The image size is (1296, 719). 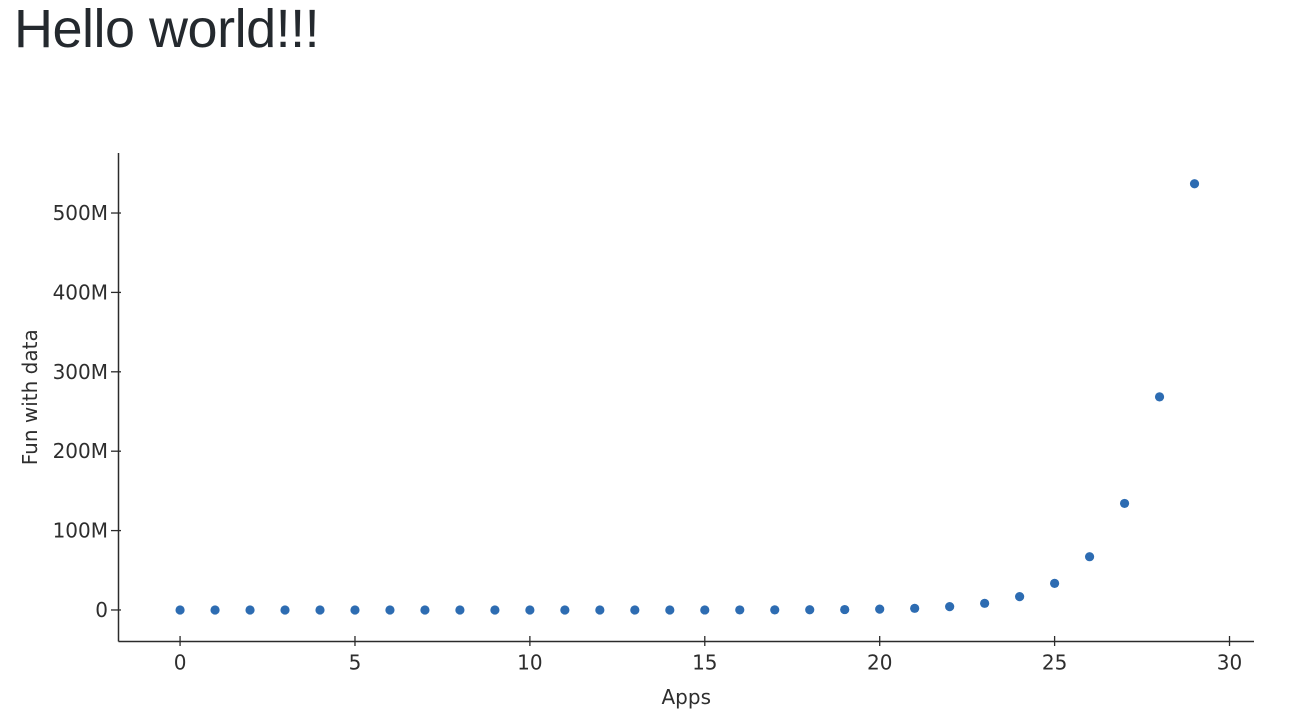 What do you see at coordinates (30, 397) in the screenshot?
I see `y-axis-title: Fun with data` at bounding box center [30, 397].